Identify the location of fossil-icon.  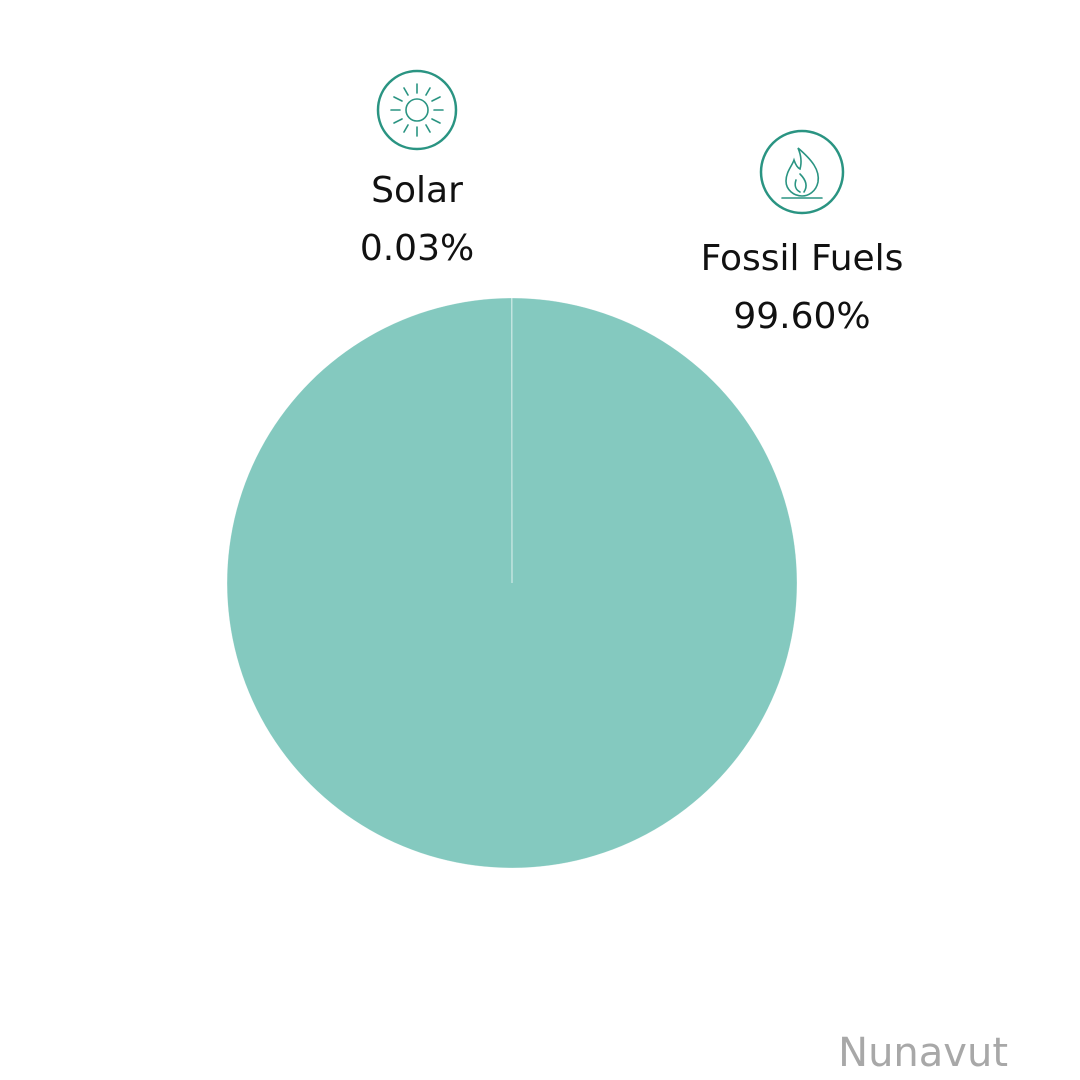
(802, 172).